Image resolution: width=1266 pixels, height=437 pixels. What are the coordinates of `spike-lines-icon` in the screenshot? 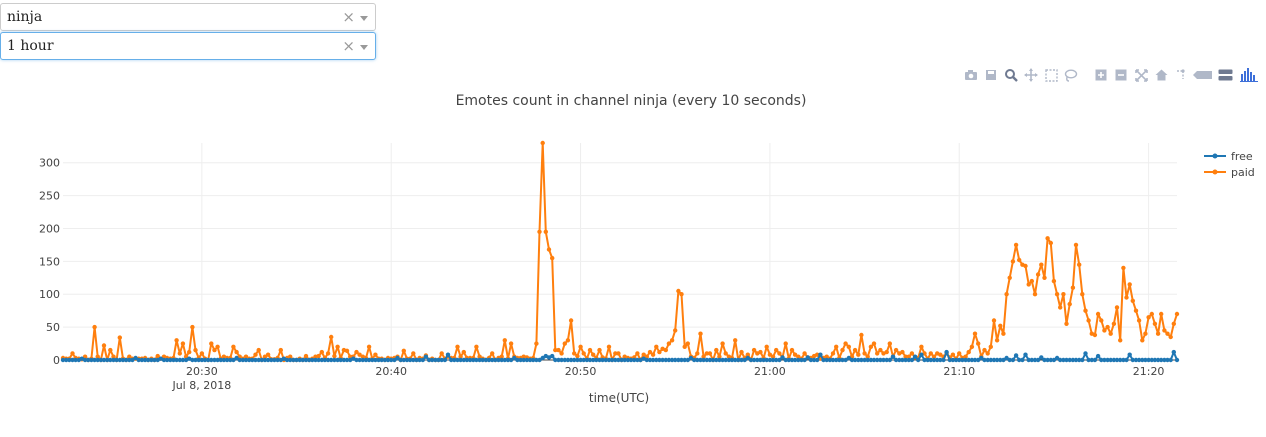 It's located at (1181, 75).